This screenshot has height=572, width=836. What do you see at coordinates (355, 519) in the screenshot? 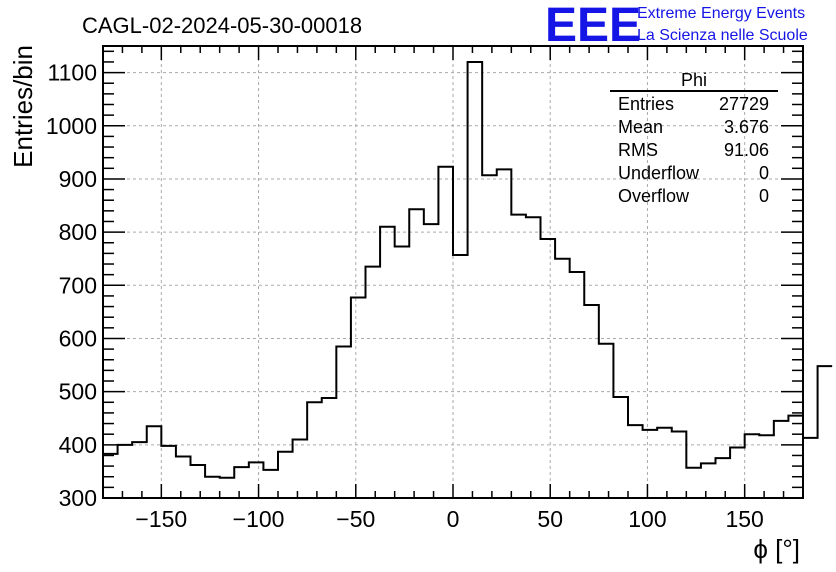
I see `x-tick-label: −50` at bounding box center [355, 519].